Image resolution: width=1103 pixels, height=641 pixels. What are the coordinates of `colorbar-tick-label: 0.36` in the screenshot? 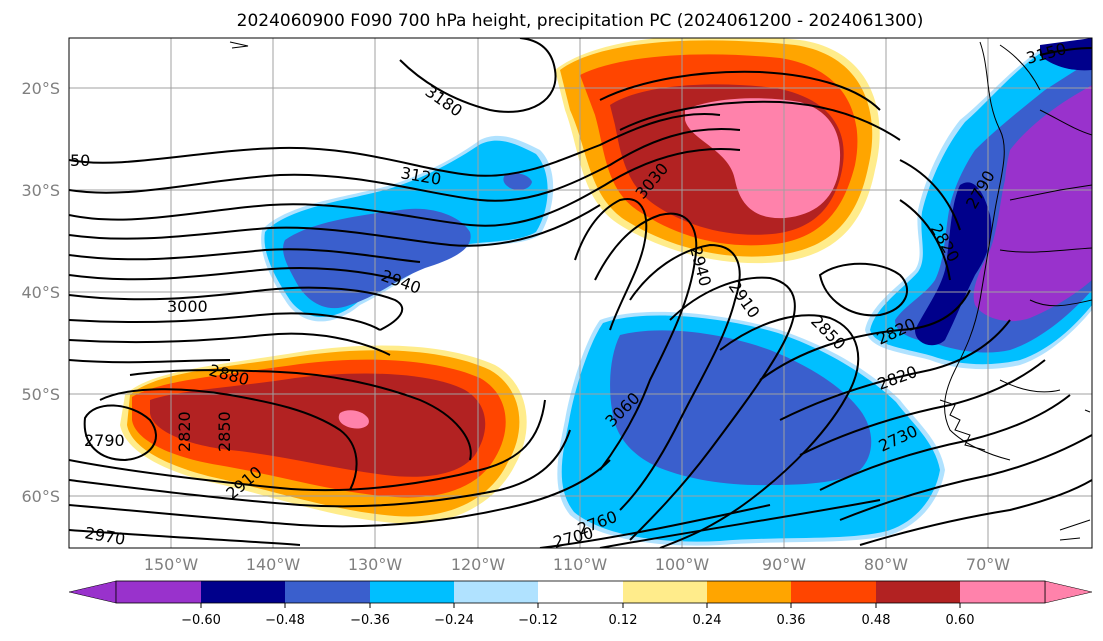 It's located at (791, 620).